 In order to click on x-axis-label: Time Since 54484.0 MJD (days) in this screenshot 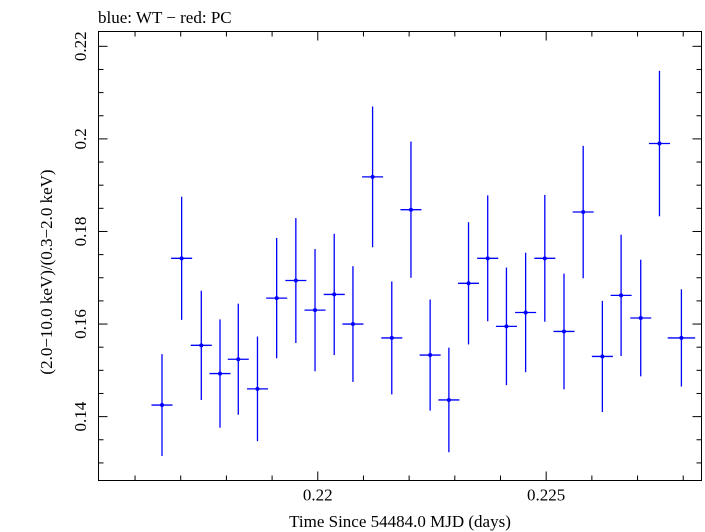, I will do `click(400, 521)`.